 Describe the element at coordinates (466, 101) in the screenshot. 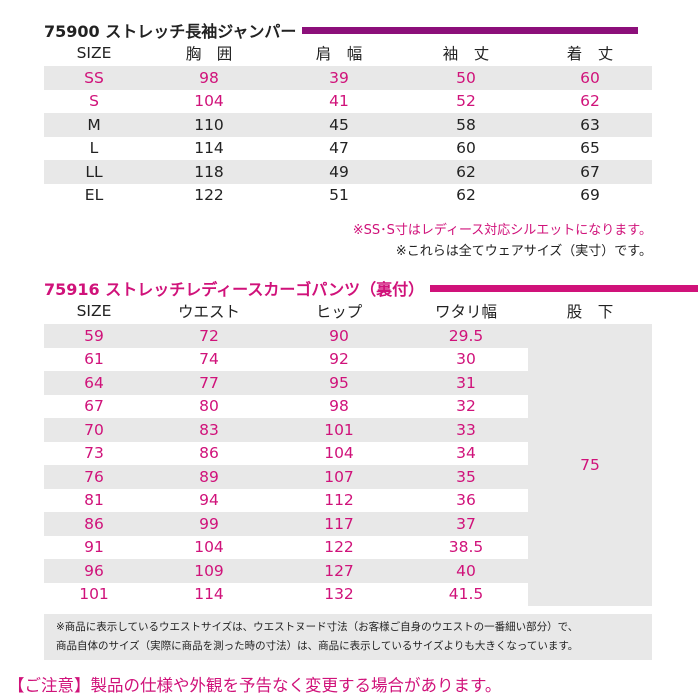

I see `table-cell: 52` at that location.